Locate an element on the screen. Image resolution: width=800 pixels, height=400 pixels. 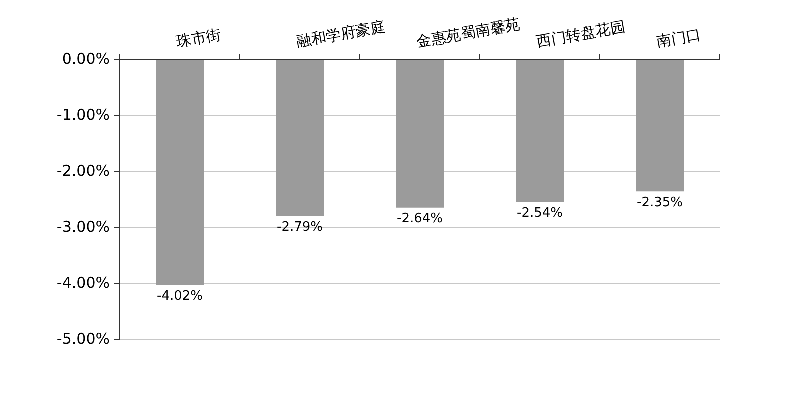
y-tick-label: -3.00% is located at coordinates (83, 227).